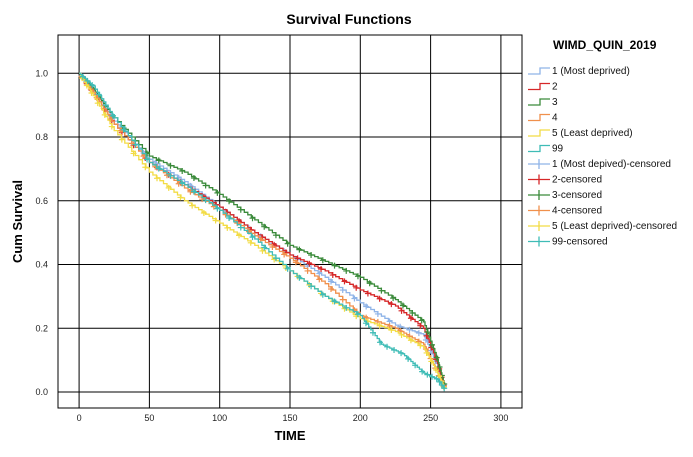 This screenshot has width=693, height=457. Describe the element at coordinates (430, 418) in the screenshot. I see `x-tick-label: 250` at that location.